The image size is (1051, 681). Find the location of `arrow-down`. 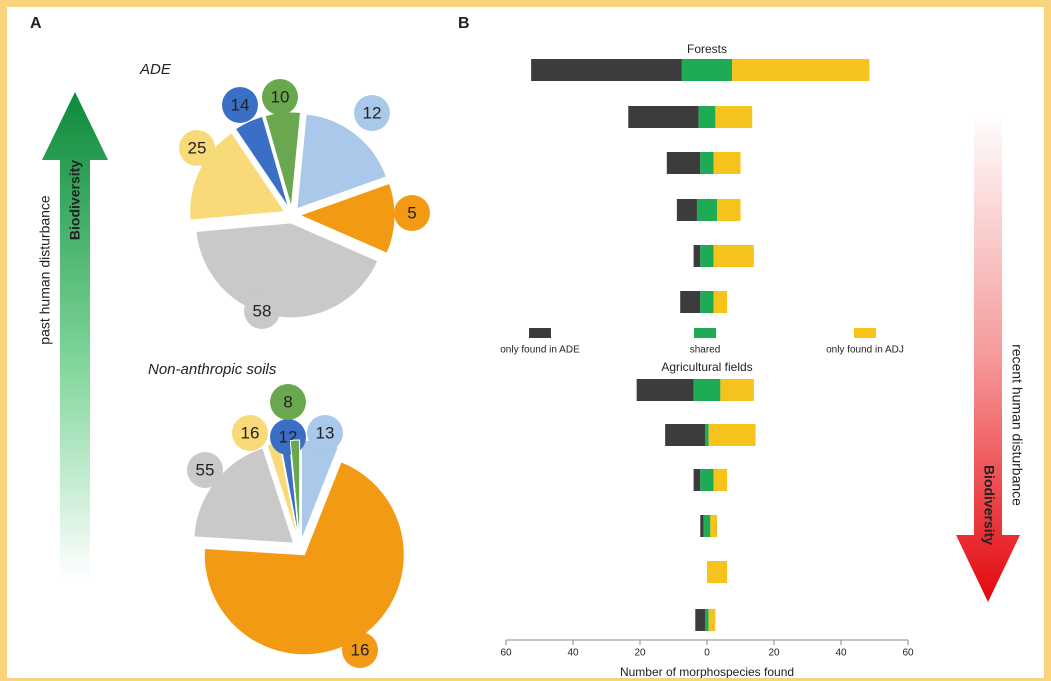

arrow-down is located at coordinates (988, 357).